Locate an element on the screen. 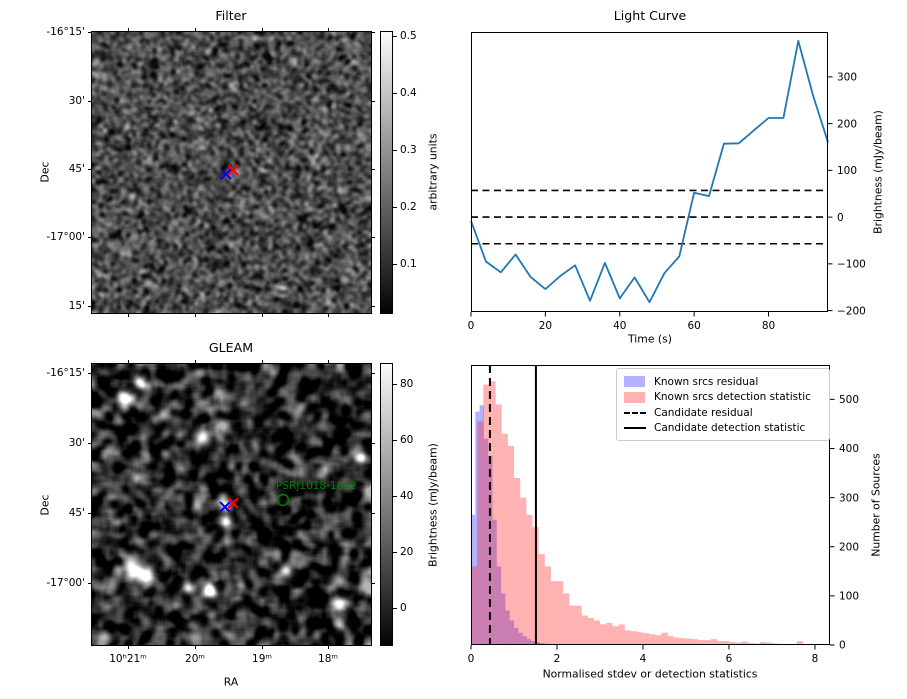  lightcurve-xlabel: Time (s) is located at coordinates (650, 339).